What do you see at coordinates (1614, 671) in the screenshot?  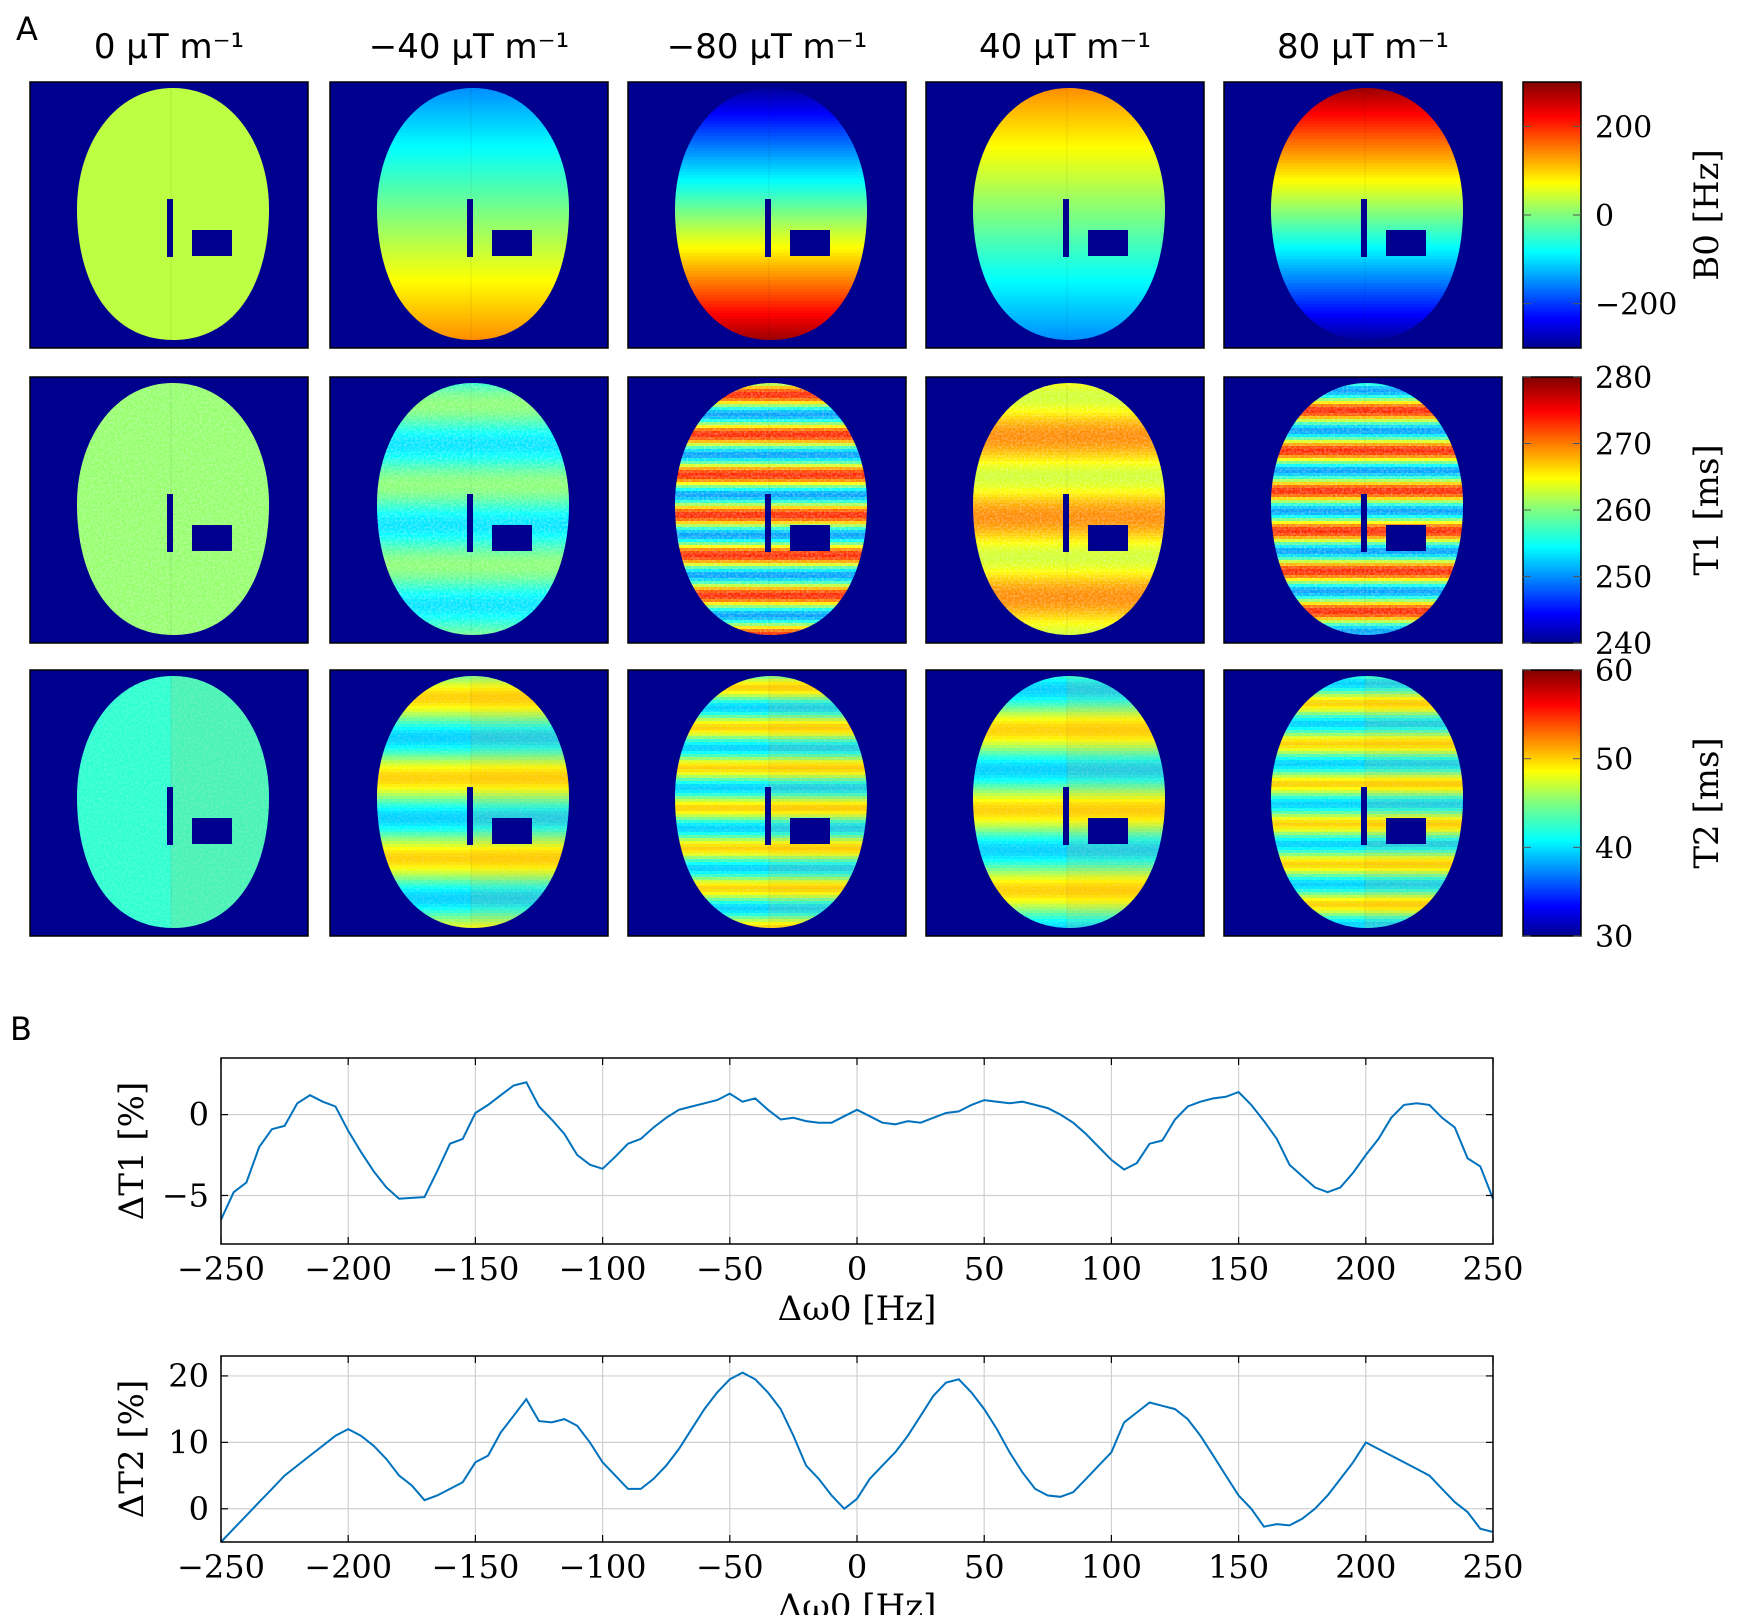 I see `colorbar-tick-label: 60` at bounding box center [1614, 671].